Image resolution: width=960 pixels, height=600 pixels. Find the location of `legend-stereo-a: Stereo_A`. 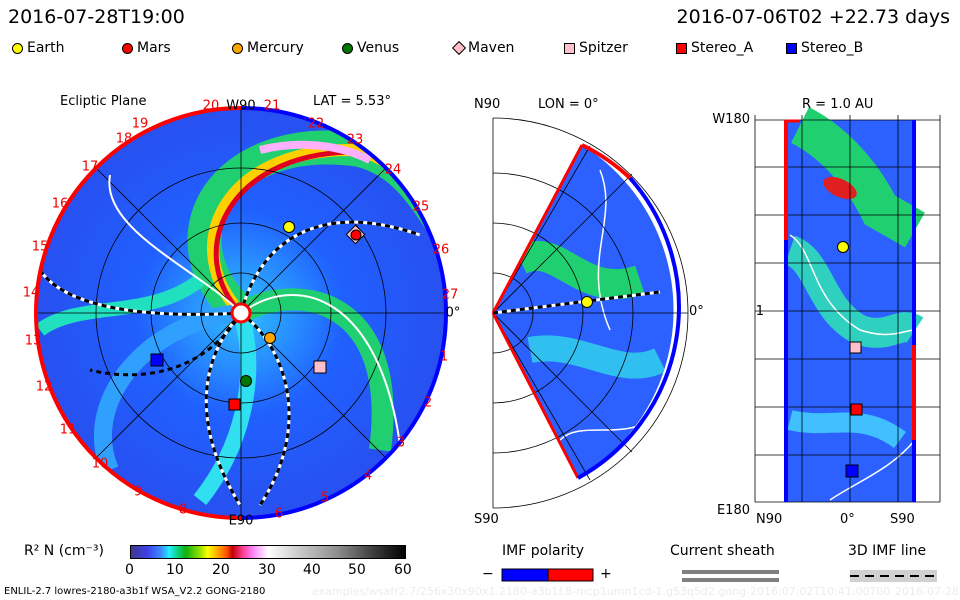

legend-stereo-a: Stereo_A is located at coordinates (714, 48).